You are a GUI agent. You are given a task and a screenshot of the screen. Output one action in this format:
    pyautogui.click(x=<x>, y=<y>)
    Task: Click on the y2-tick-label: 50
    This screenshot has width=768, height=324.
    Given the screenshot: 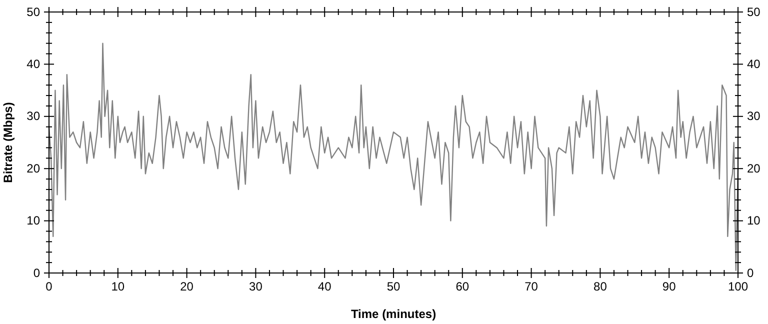 What is the action you would take?
    pyautogui.click(x=754, y=11)
    